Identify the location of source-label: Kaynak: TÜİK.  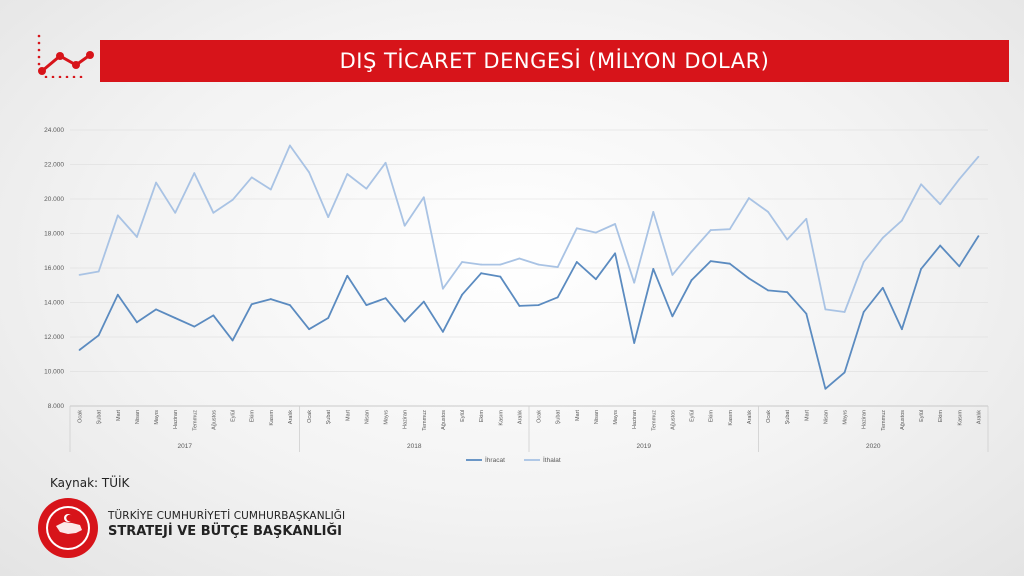
(90, 483).